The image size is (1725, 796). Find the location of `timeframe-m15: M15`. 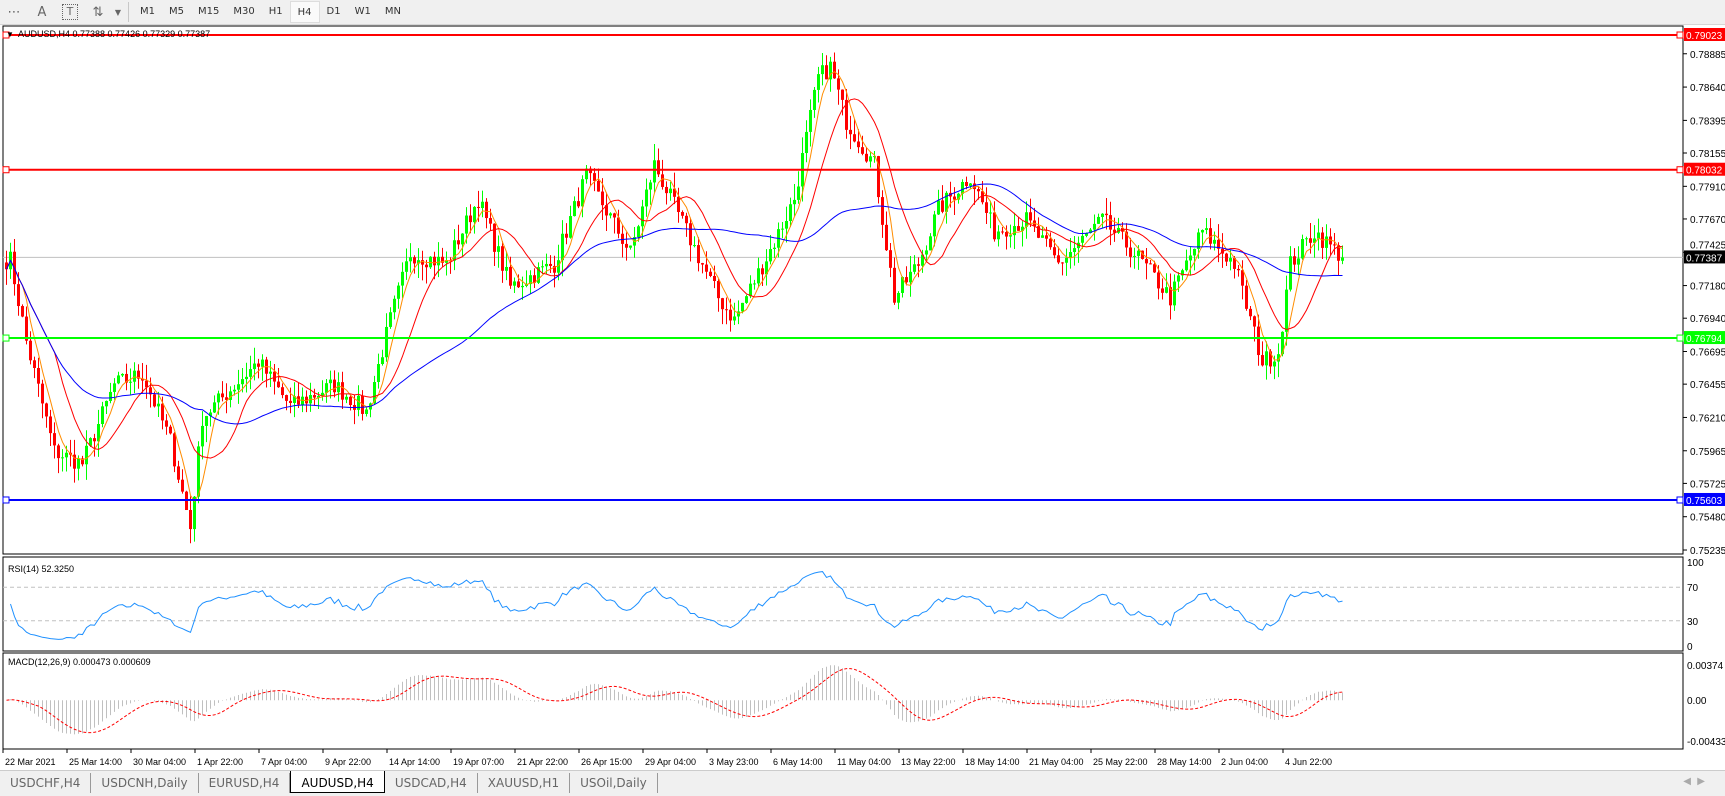

timeframe-m15: M15 is located at coordinates (209, 11).